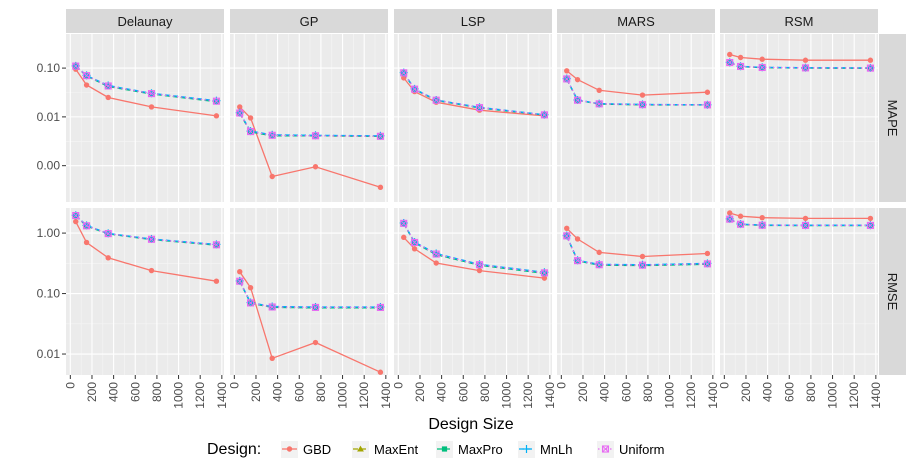  What do you see at coordinates (631, 449) in the screenshot?
I see `legend-item-uniform: Uniform` at bounding box center [631, 449].